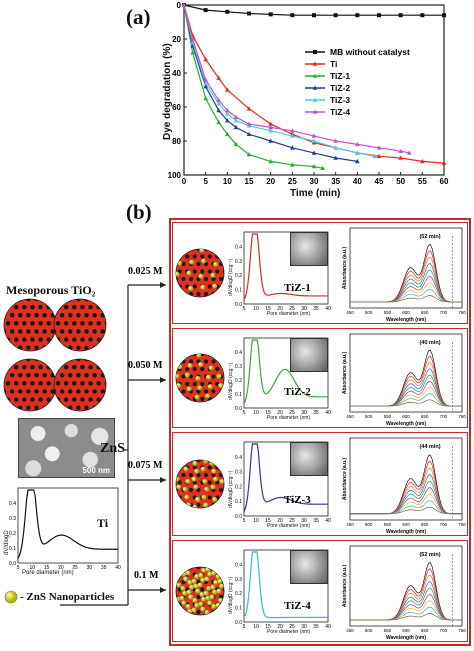 The height and width of the screenshot is (651, 474). What do you see at coordinates (139, 212) in the screenshot?
I see `panel-b-label: (b)` at bounding box center [139, 212].